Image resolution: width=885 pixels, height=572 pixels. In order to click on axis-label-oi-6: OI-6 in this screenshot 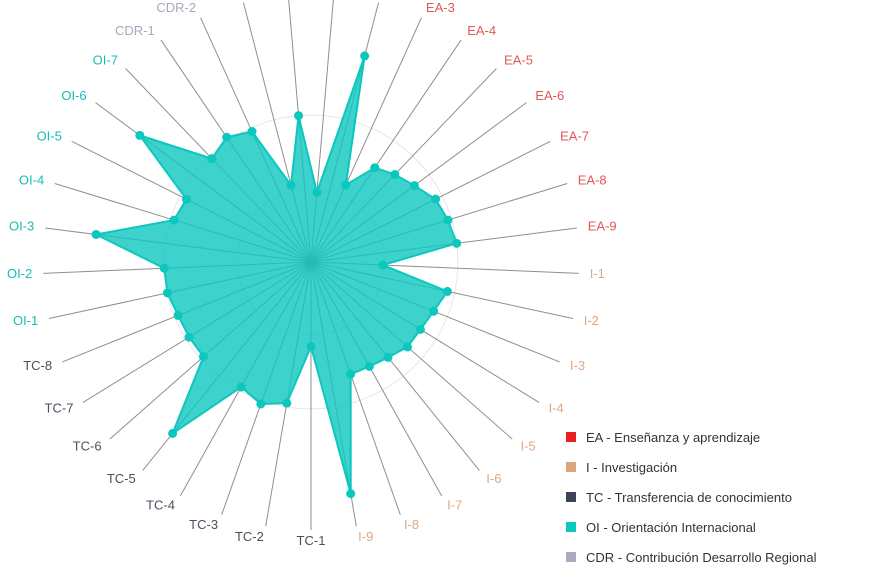, I will do `click(73, 95)`.